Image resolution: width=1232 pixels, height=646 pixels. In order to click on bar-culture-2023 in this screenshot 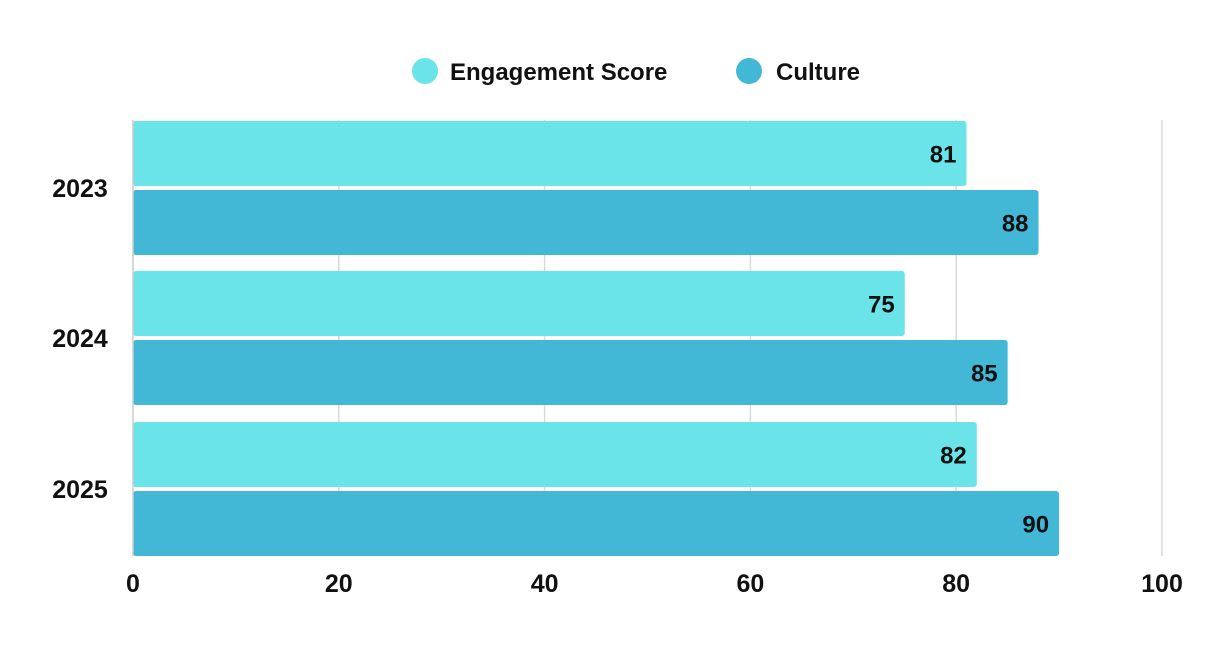, I will do `click(586, 222)`.